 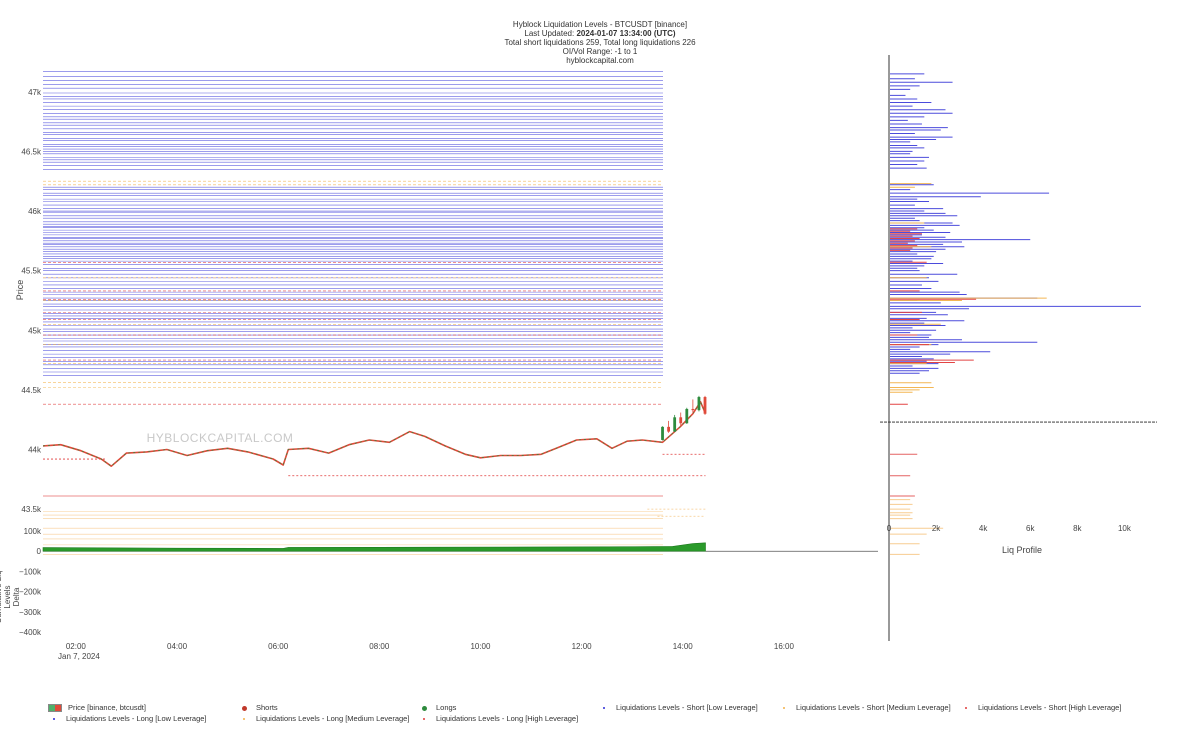 I want to click on legend-item: Price [binance, btcusdt], so click(x=97, y=708).